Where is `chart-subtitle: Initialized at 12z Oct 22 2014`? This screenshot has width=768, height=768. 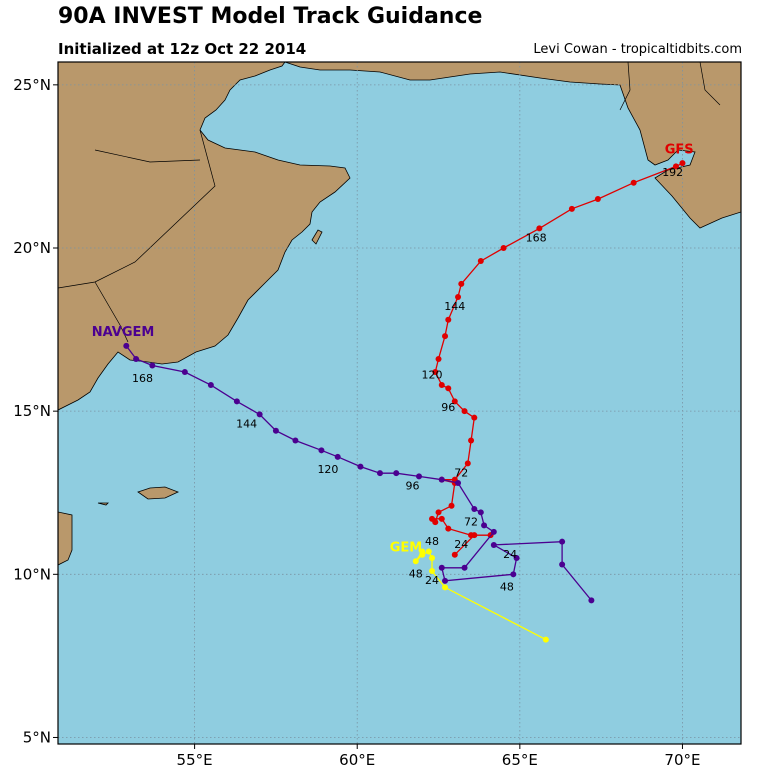 chart-subtitle: Initialized at 12z Oct 22 2014 is located at coordinates (182, 49).